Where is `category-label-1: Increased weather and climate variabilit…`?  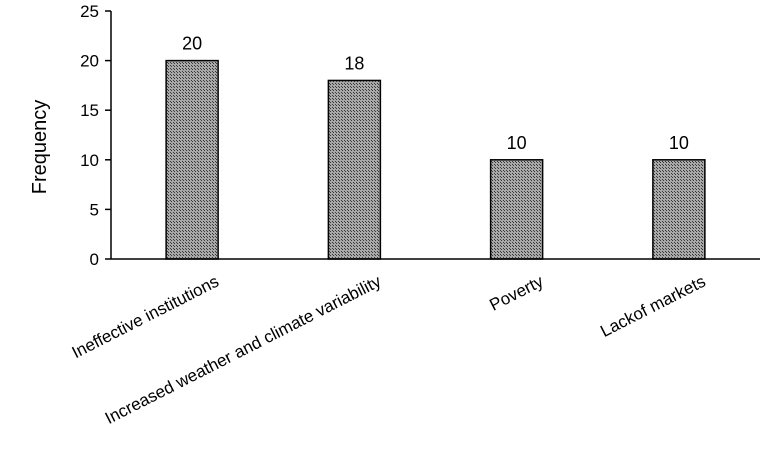
category-label-1: Increased weather and climate variabilit… is located at coordinates (243, 349).